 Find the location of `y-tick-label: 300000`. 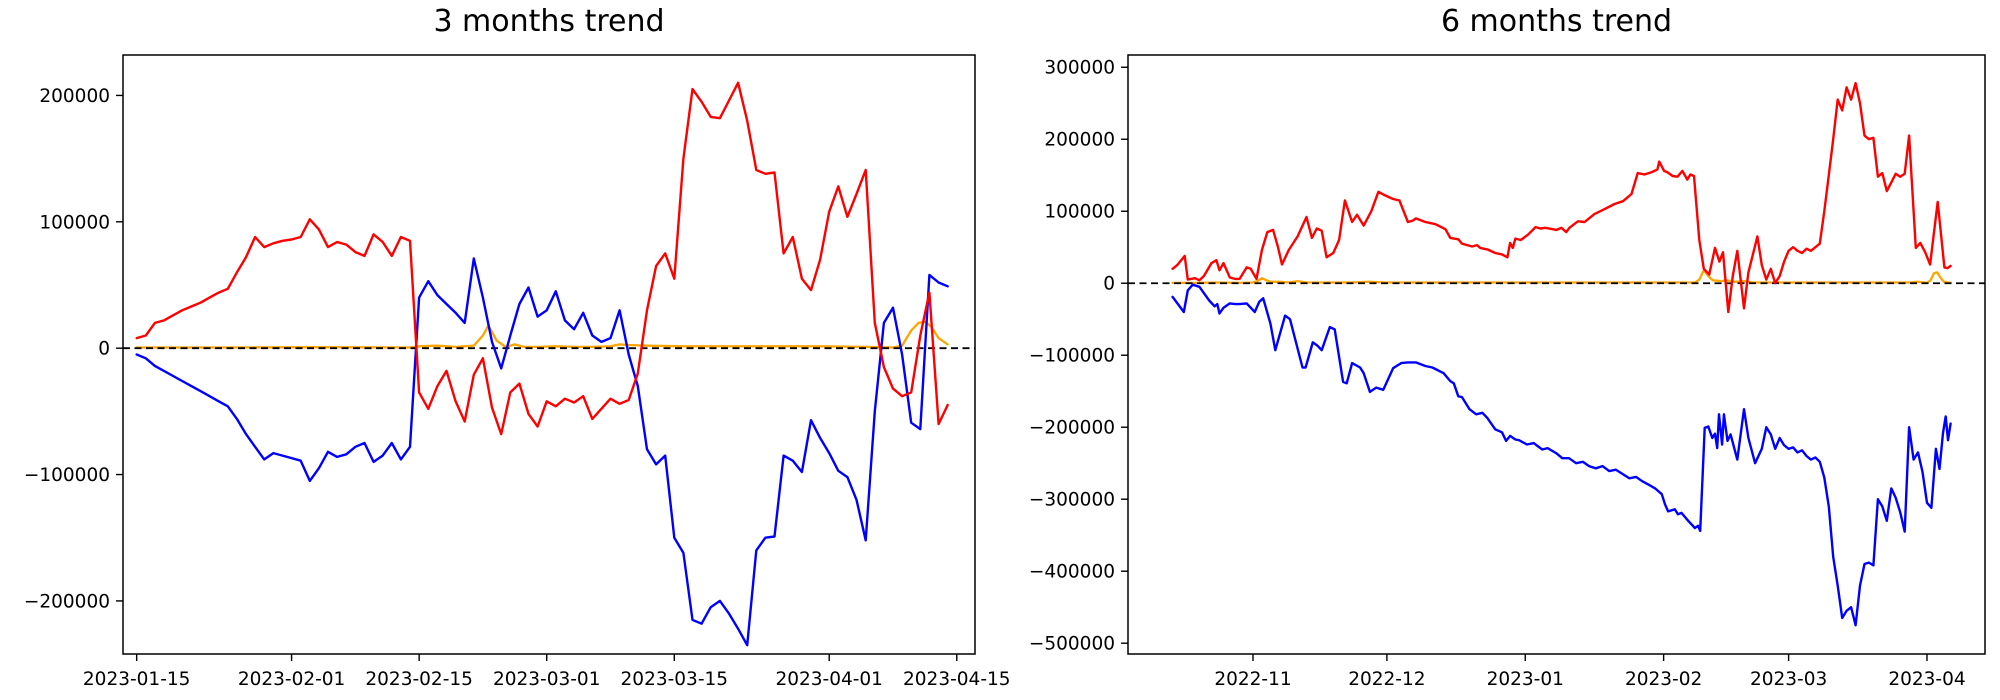

y-tick-label: 300000 is located at coordinates (1079, 68).